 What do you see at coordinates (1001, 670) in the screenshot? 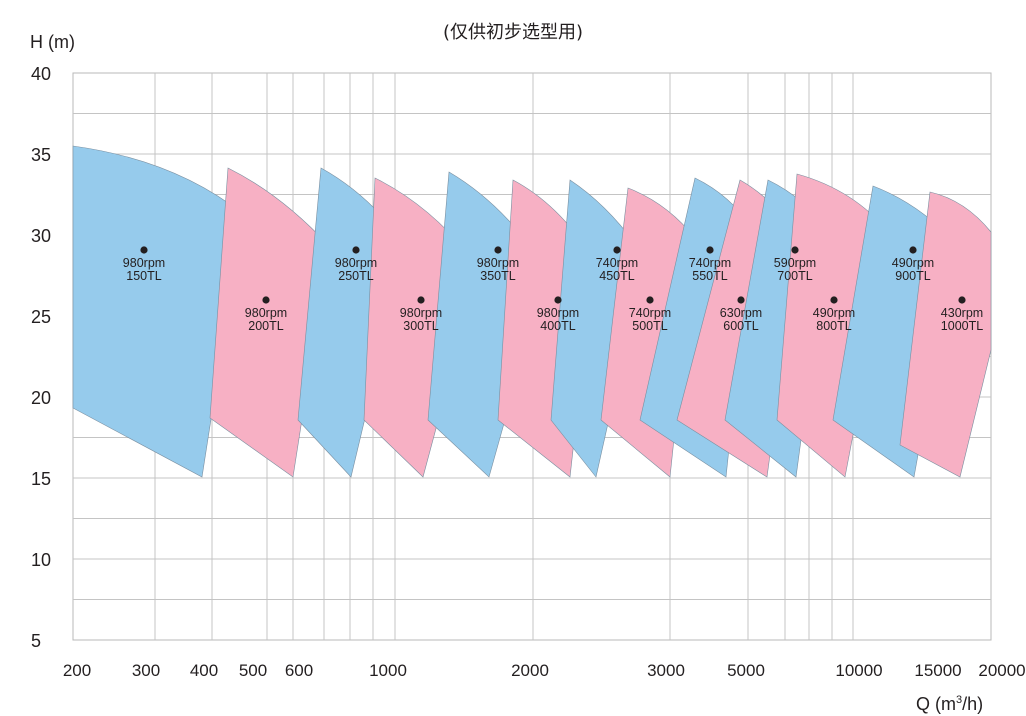
I see `x-tick-label: 20000` at bounding box center [1001, 670].